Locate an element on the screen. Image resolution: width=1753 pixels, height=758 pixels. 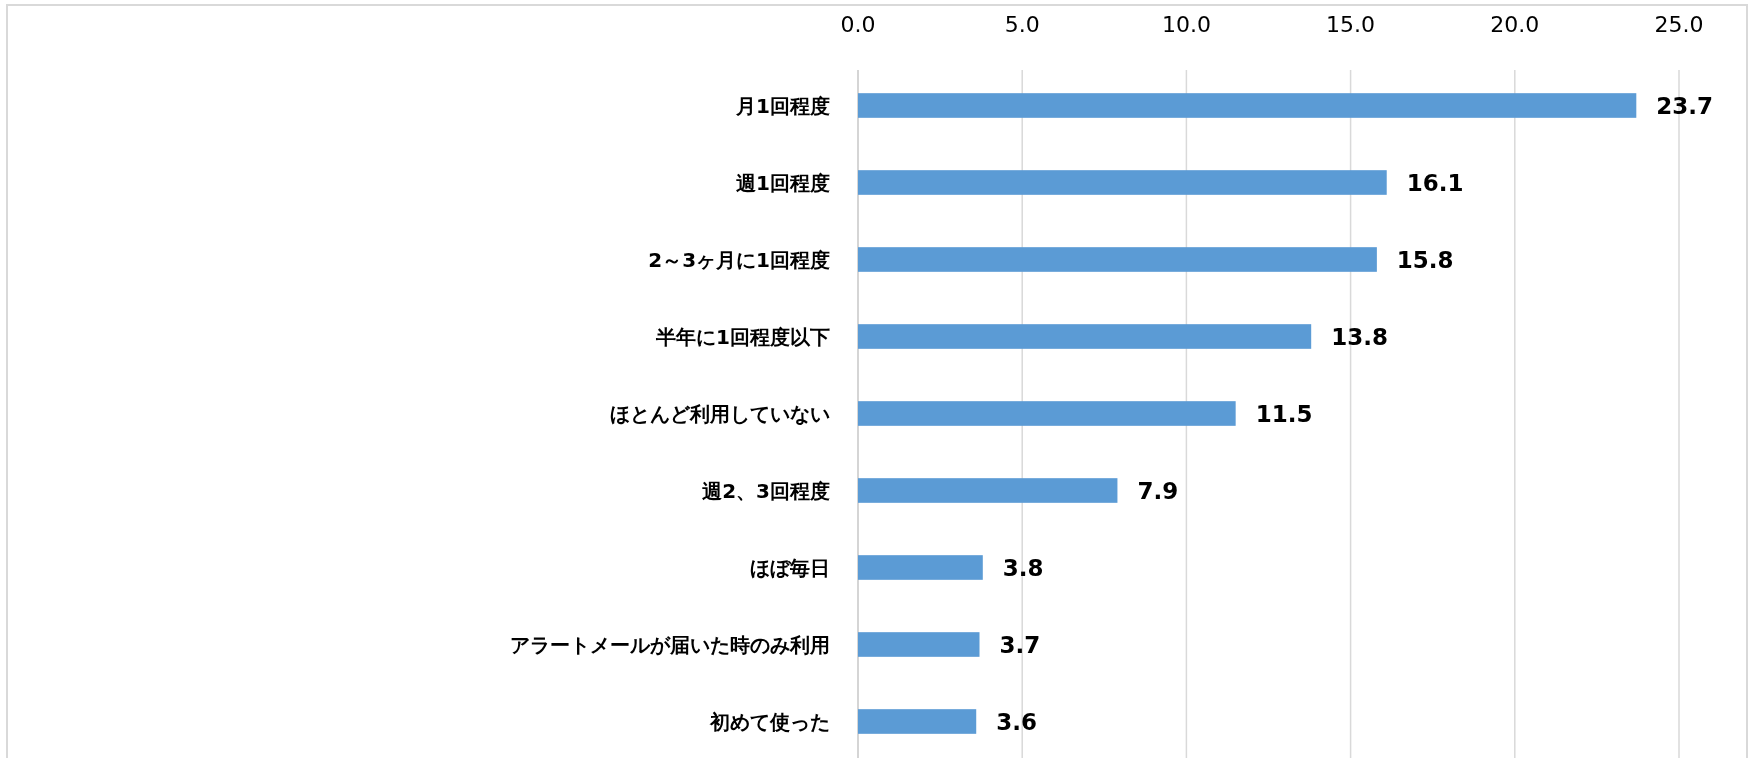
y-tick-label: ほぼ毎日 is located at coordinates (790, 567).